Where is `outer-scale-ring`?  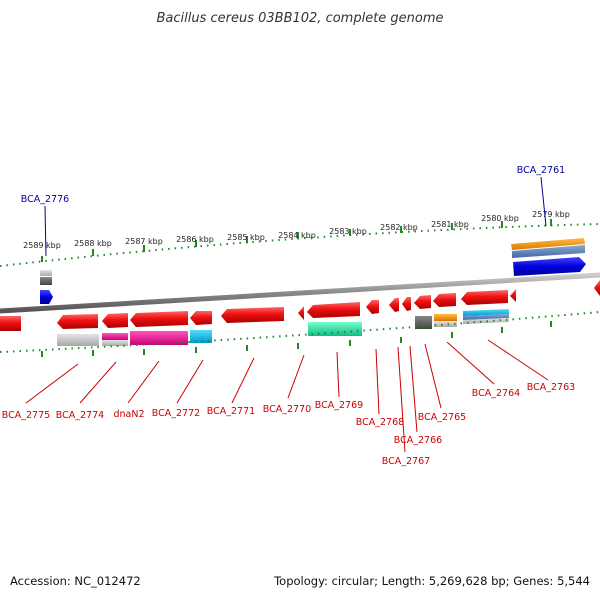 outer-scale-ring is located at coordinates (300, 243).